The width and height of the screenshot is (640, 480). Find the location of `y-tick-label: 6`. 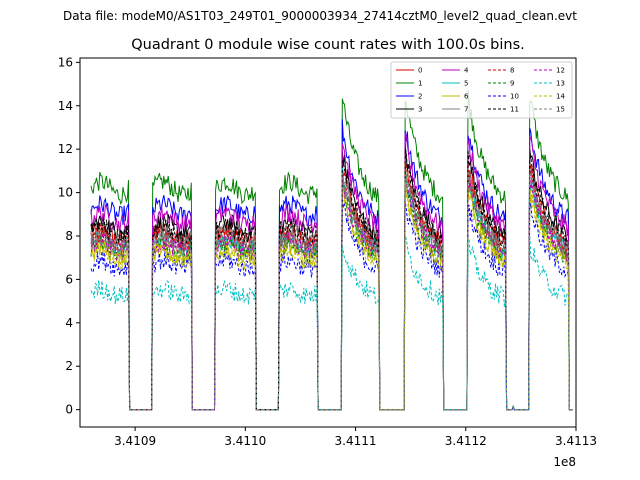

y-tick-label: 6 is located at coordinates (69, 279).